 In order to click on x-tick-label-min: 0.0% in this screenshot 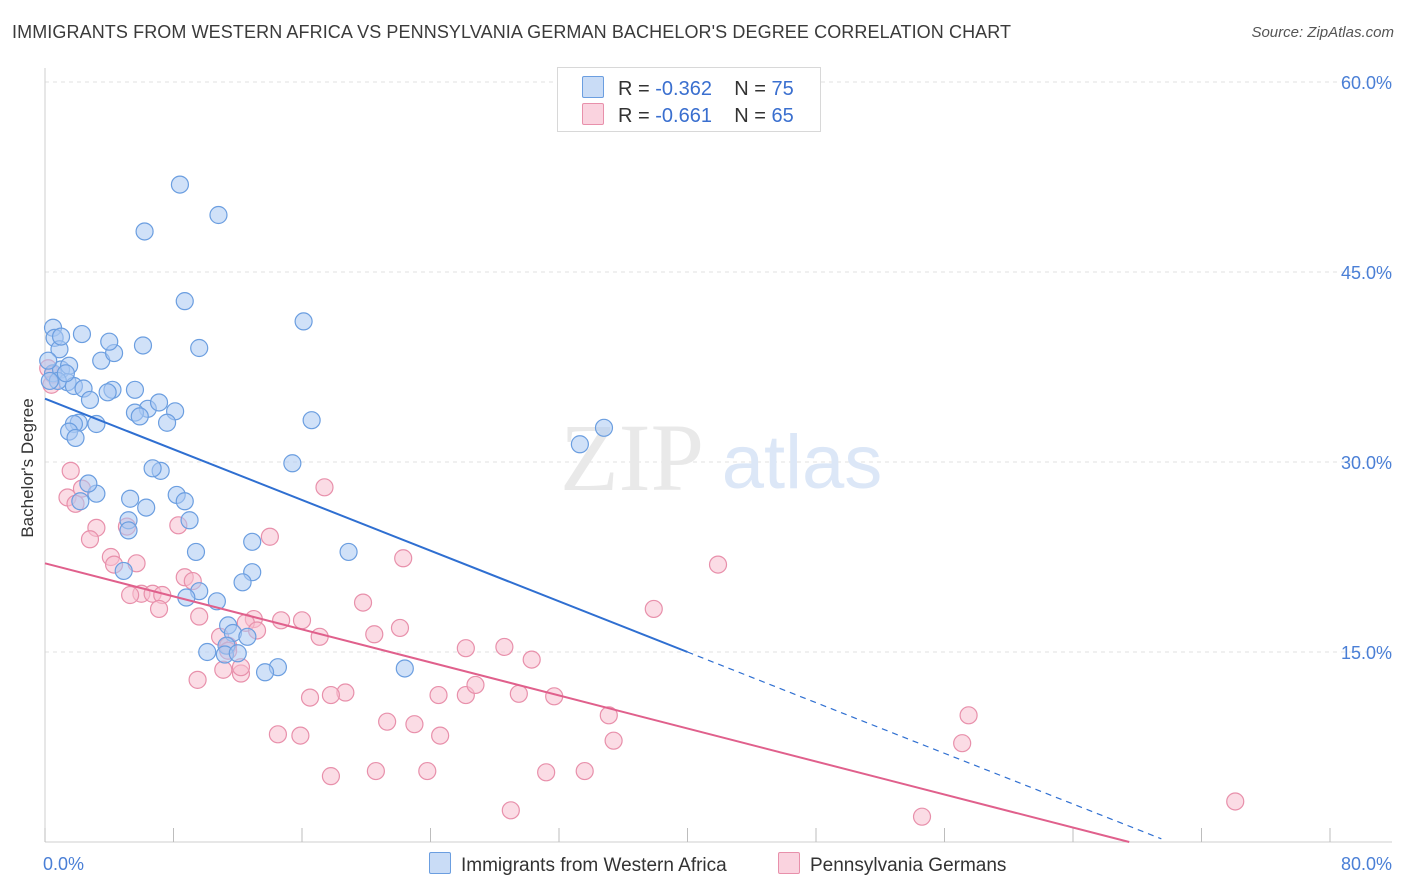, I will do `click(63, 864)`.